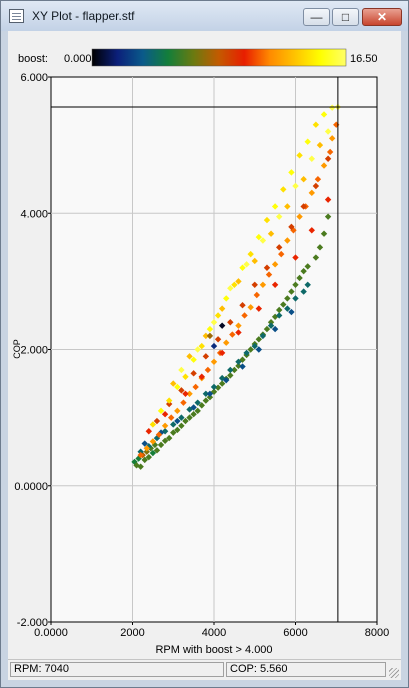 Image resolution: width=409 pixels, height=688 pixels. What do you see at coordinates (306, 669) in the screenshot?
I see `cop-readout: COP: 5.560` at bounding box center [306, 669].